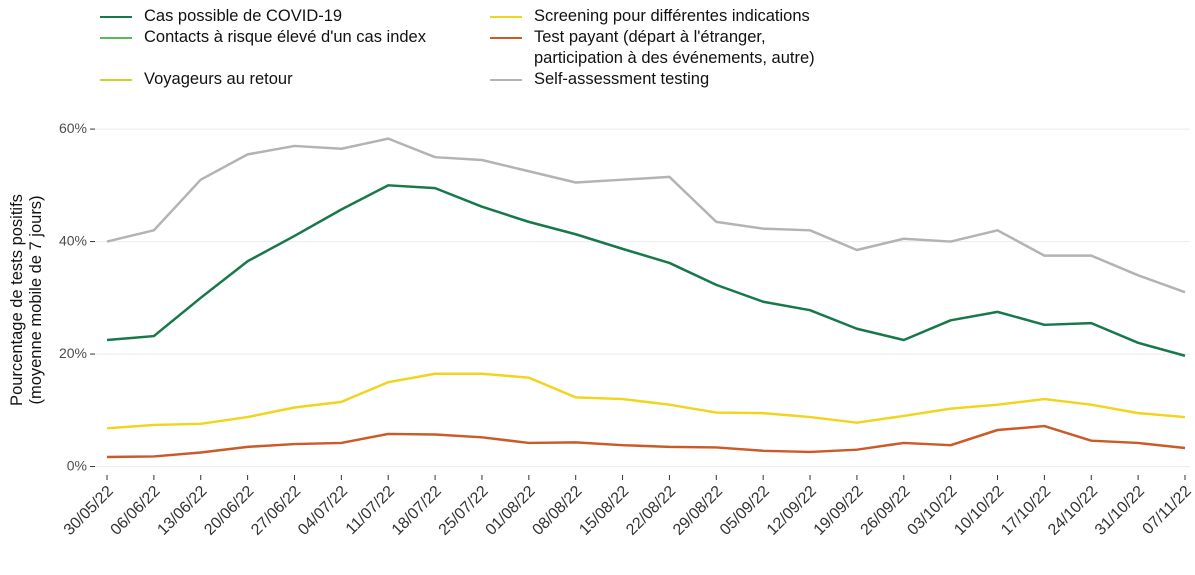  I want to click on x-tick-label: 08/08/22, so click(557, 511).